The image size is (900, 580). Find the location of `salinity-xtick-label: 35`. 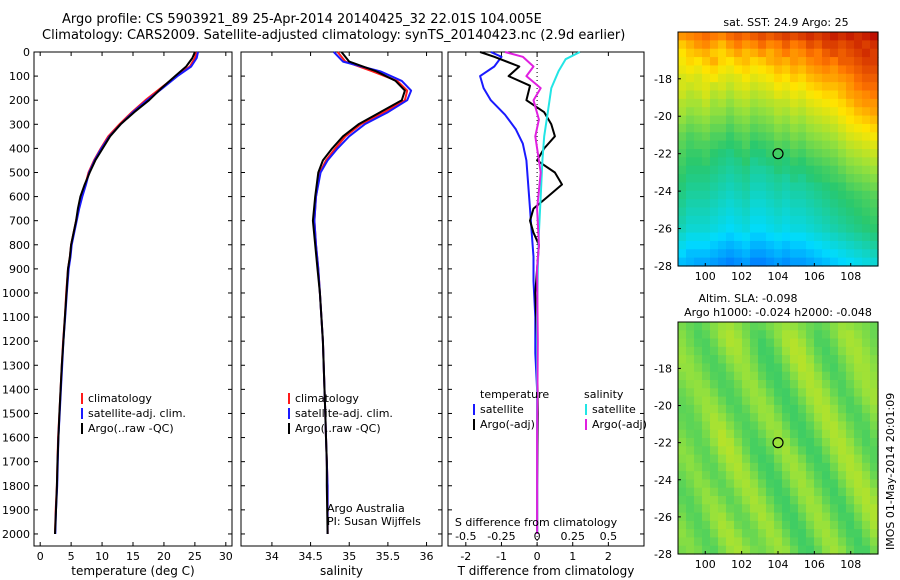

salinity-xtick-label: 35 is located at coordinates (349, 556).